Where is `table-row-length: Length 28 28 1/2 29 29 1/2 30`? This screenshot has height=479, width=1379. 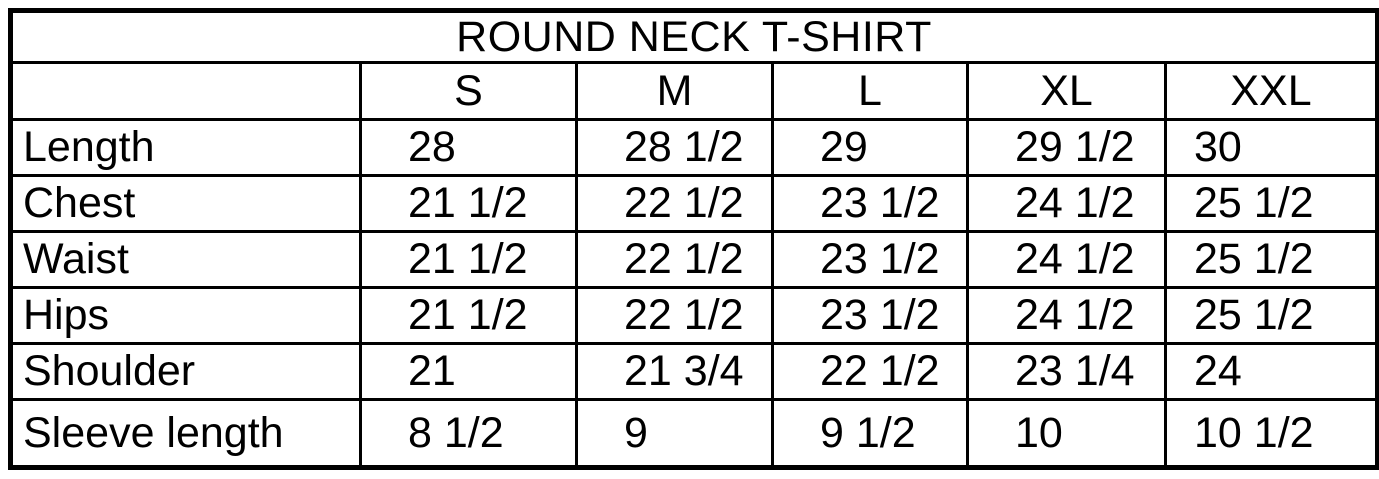 table-row-length: Length 28 28 1/2 29 29 1/2 30 is located at coordinates (694, 147).